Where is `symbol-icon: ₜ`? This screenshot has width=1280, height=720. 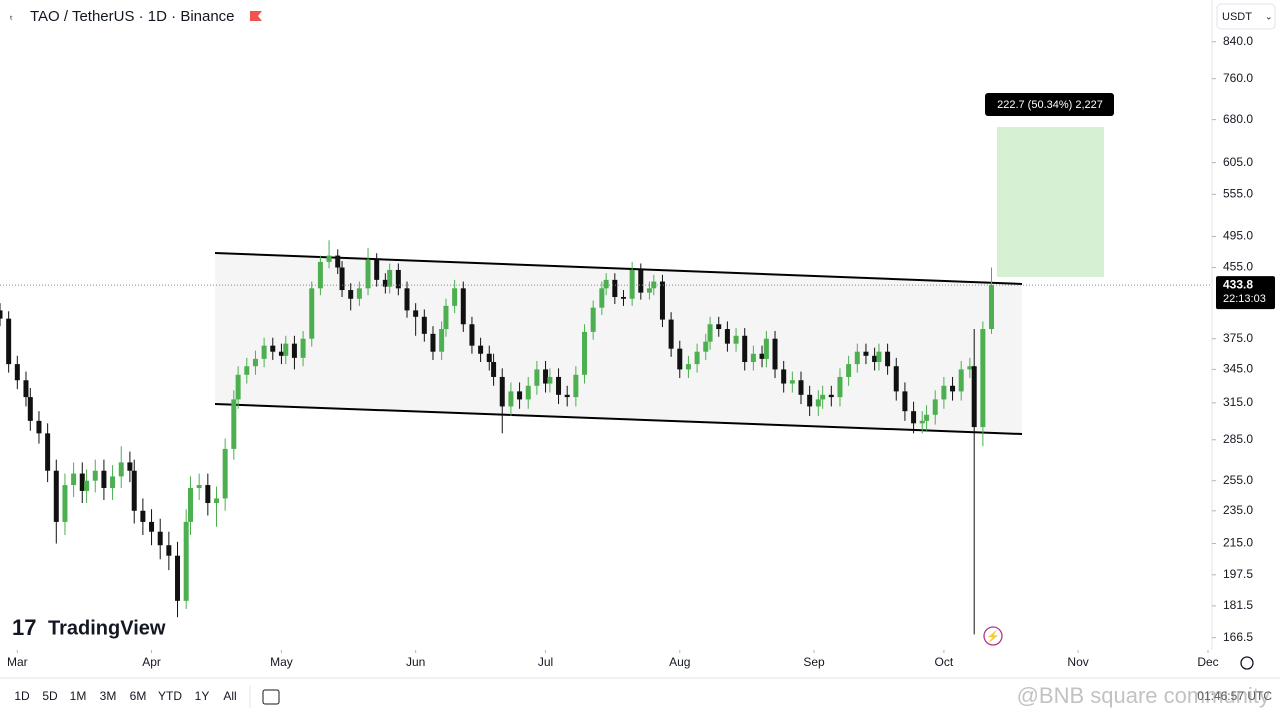 symbol-icon: ₜ is located at coordinates (11, 17).